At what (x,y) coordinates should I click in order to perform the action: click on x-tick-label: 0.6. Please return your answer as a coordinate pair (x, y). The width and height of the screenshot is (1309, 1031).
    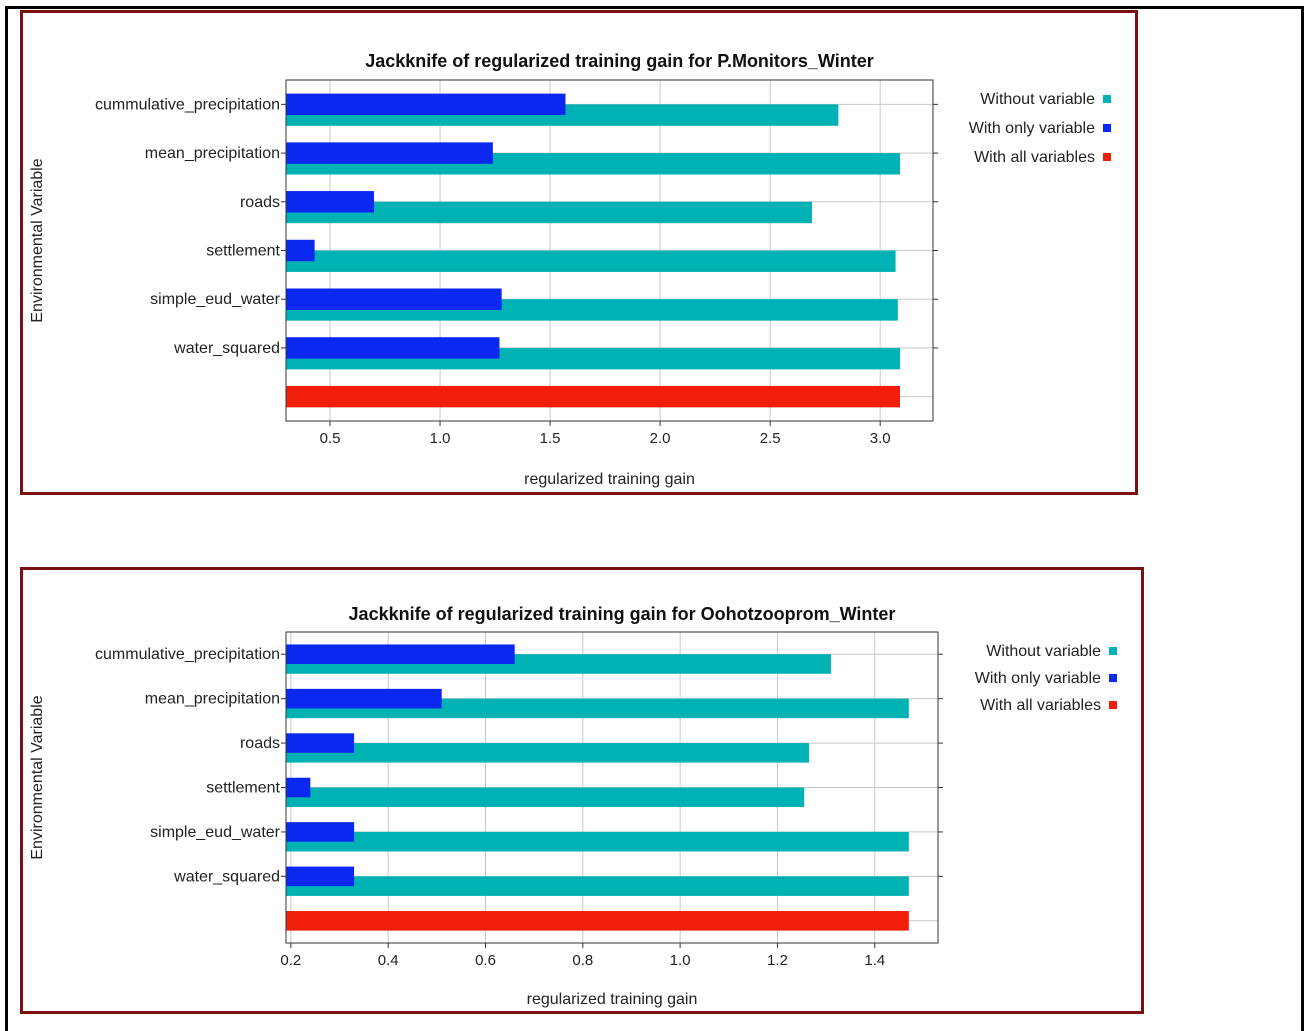
    Looking at the image, I should click on (485, 960).